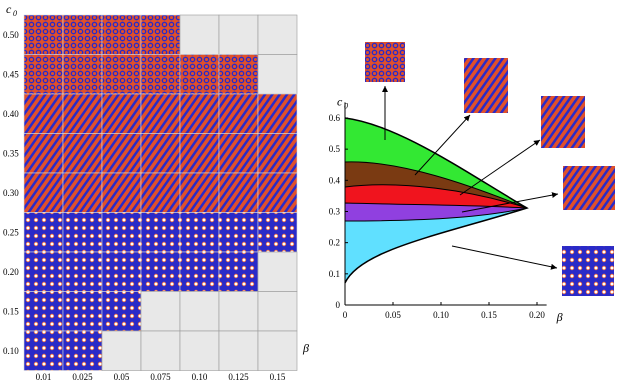 The image size is (618, 389). I want to click on row-label: 0.25, so click(11, 232).